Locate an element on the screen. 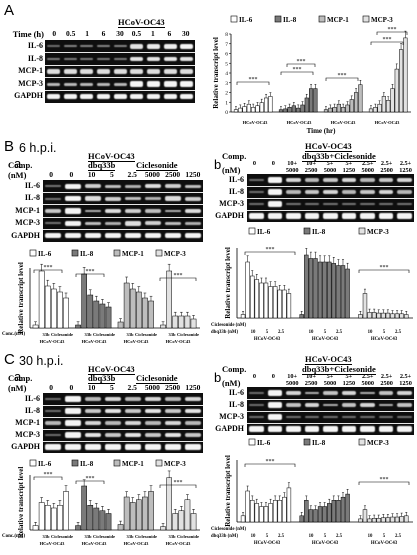  ca-drug1: dbq33b is located at coordinates (102, 378).